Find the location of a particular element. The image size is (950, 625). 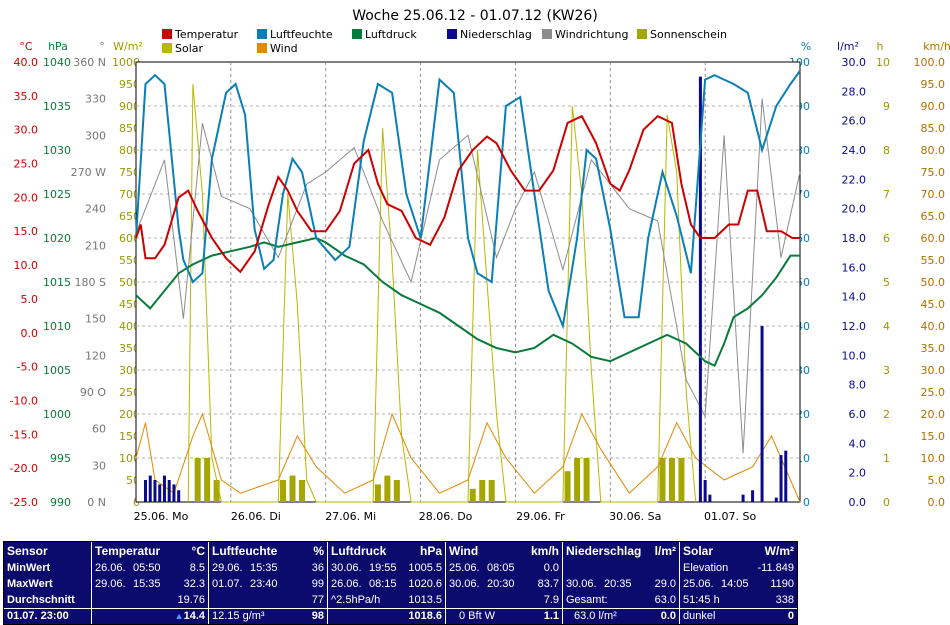

axis-tick-7-13: 35.0 is located at coordinates (933, 348).